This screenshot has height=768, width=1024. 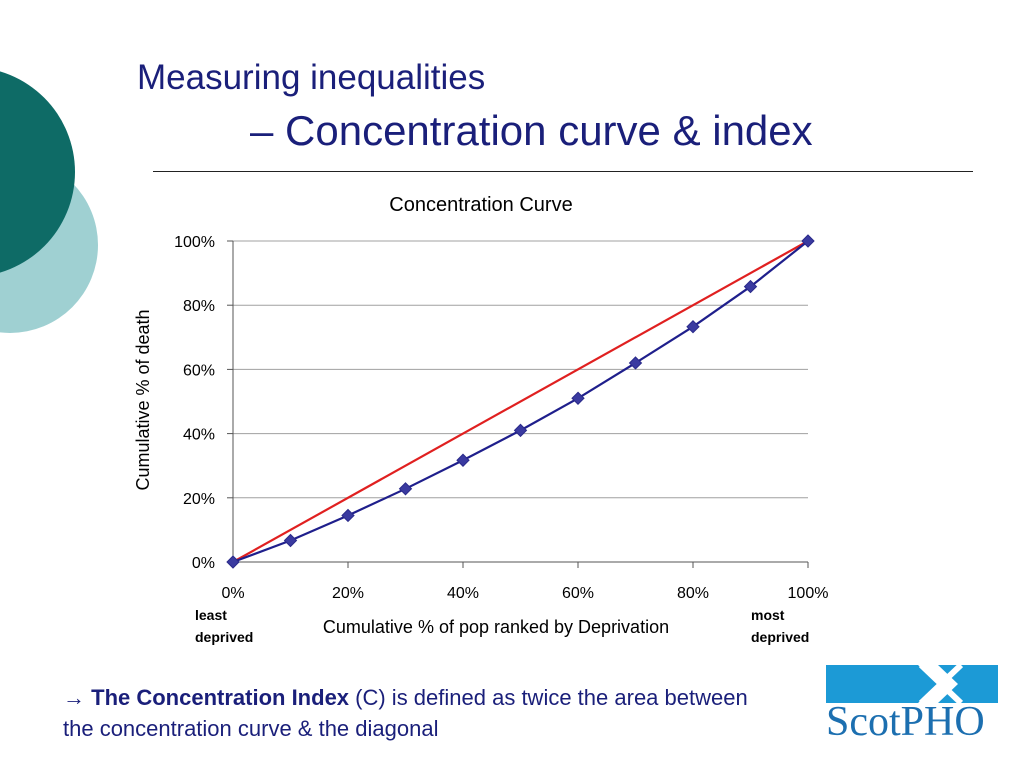 I want to click on arrow-icon: →, so click(x=74, y=697).